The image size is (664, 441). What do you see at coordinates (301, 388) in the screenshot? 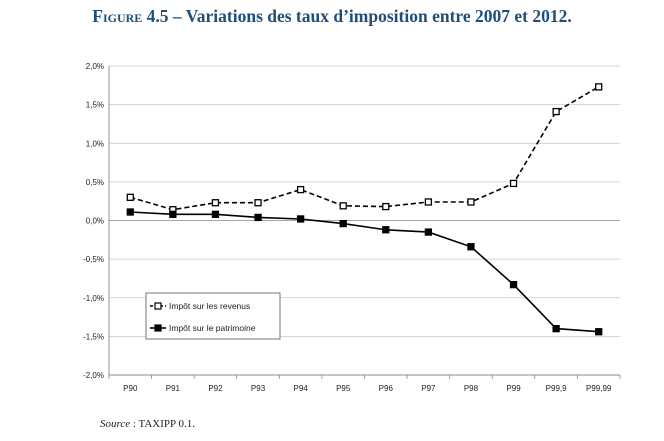
I see `x-tick-label: P94` at bounding box center [301, 388].